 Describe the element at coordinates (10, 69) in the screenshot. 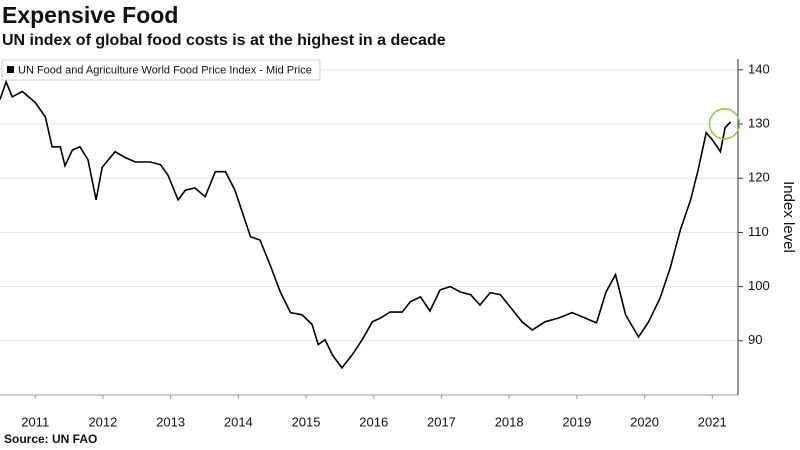

I see `legend-swatch` at that location.